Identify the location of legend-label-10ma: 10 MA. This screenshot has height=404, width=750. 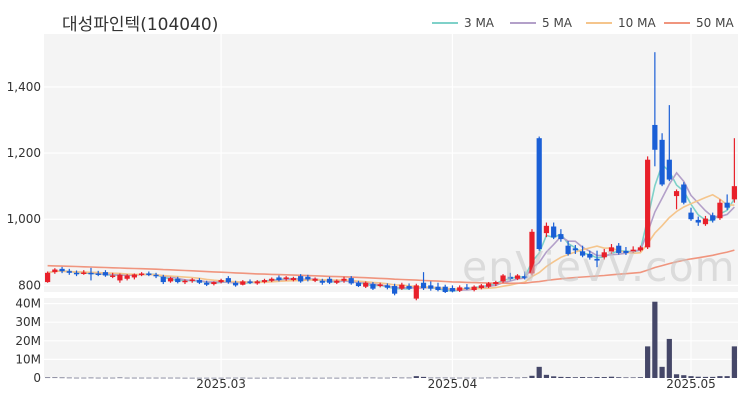
(637, 23).